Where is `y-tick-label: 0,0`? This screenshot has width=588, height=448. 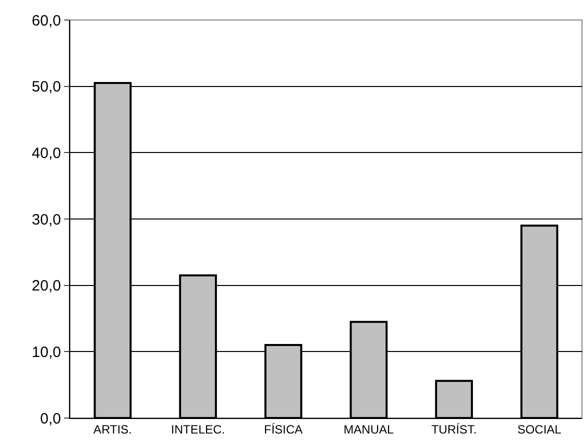
y-tick-label: 0,0 is located at coordinates (50, 419).